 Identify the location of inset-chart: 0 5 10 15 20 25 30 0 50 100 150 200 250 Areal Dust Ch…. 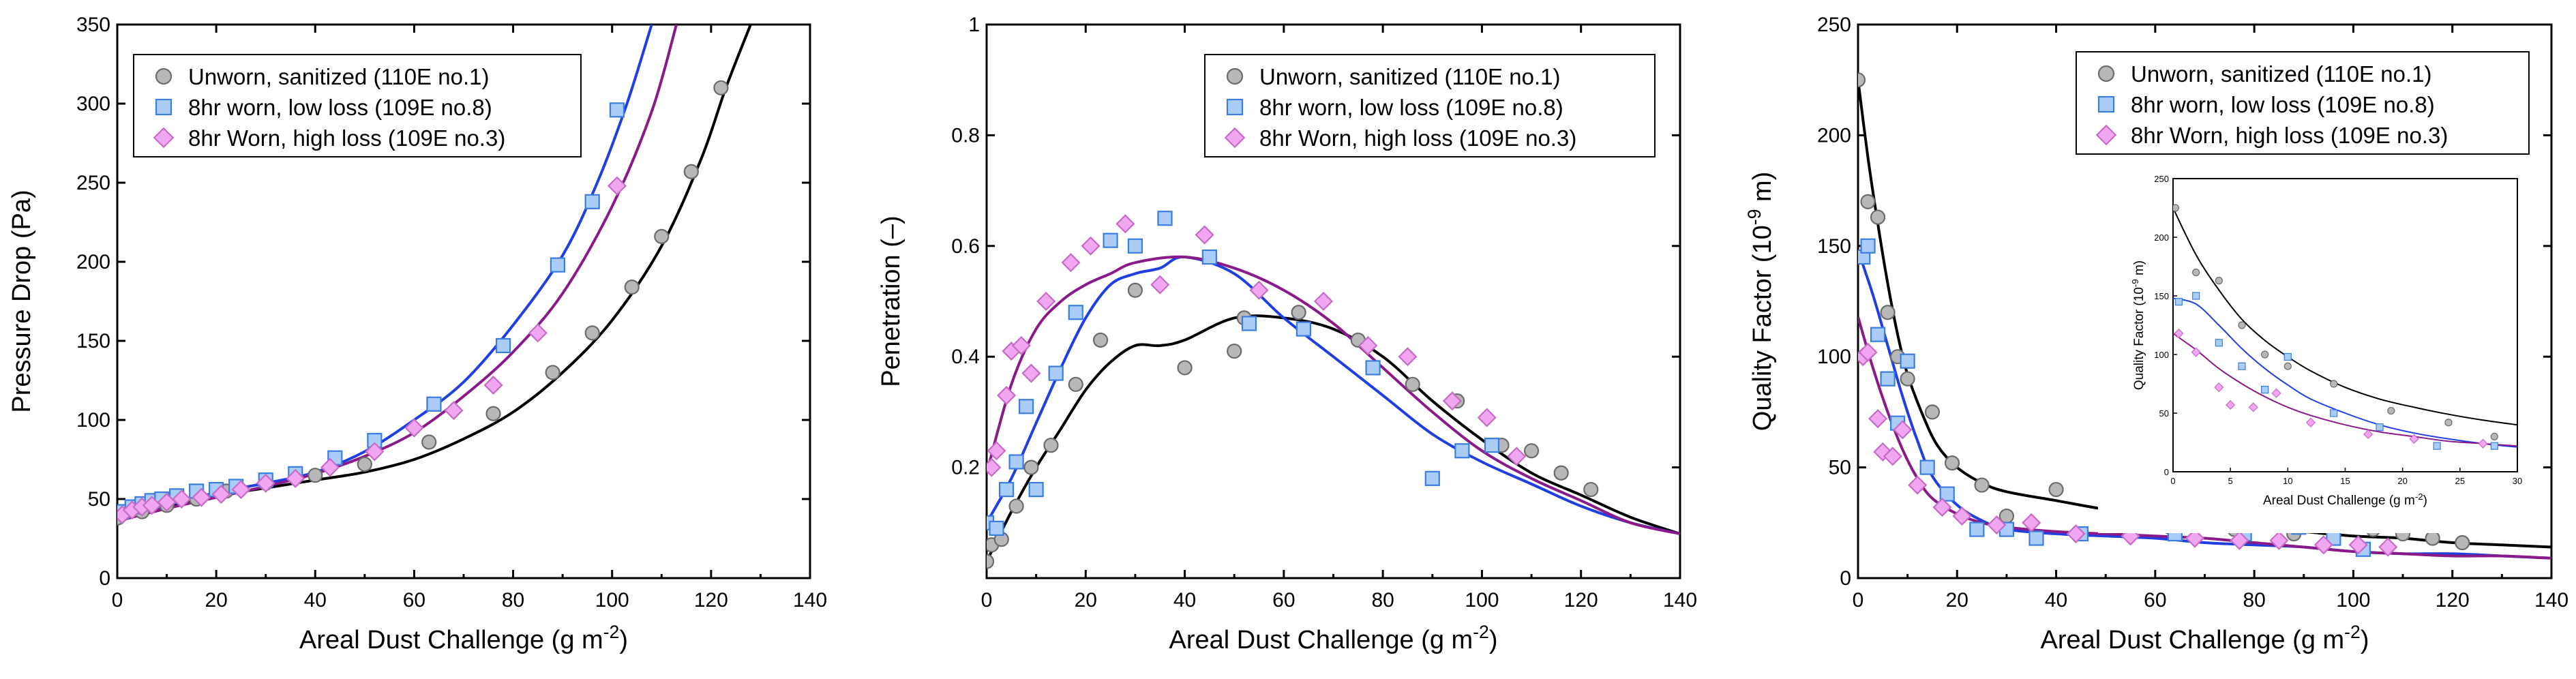
(2314, 349).